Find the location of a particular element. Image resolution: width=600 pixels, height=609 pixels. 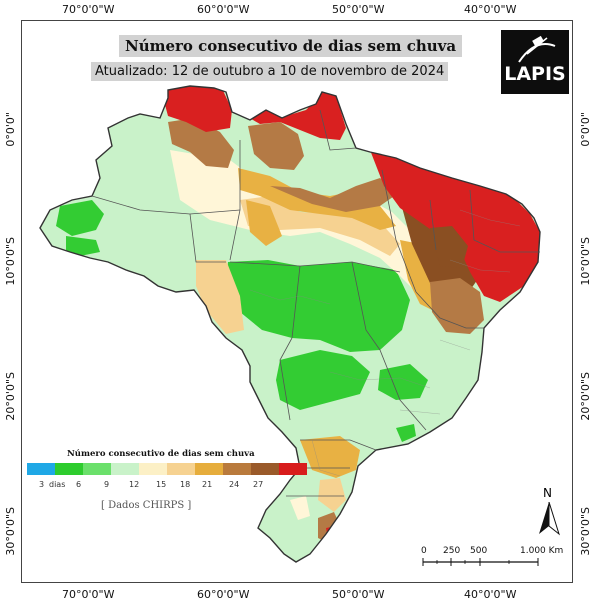

top-tick-60w: 60°0'0"W is located at coordinates (223, 9).